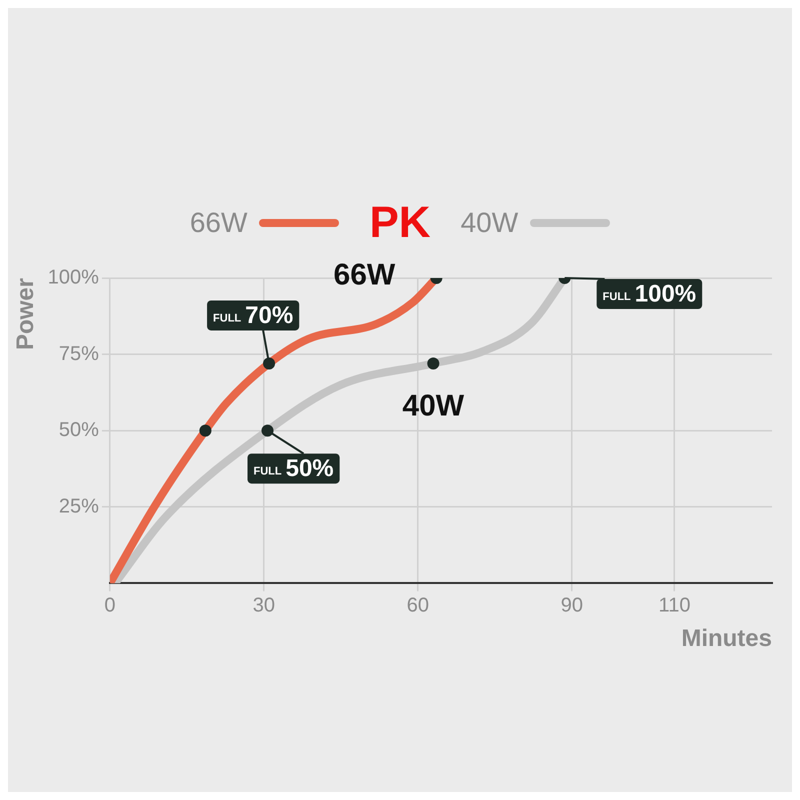 This screenshot has height=800, width=800. I want to click on legend-label: 40W, so click(489, 223).